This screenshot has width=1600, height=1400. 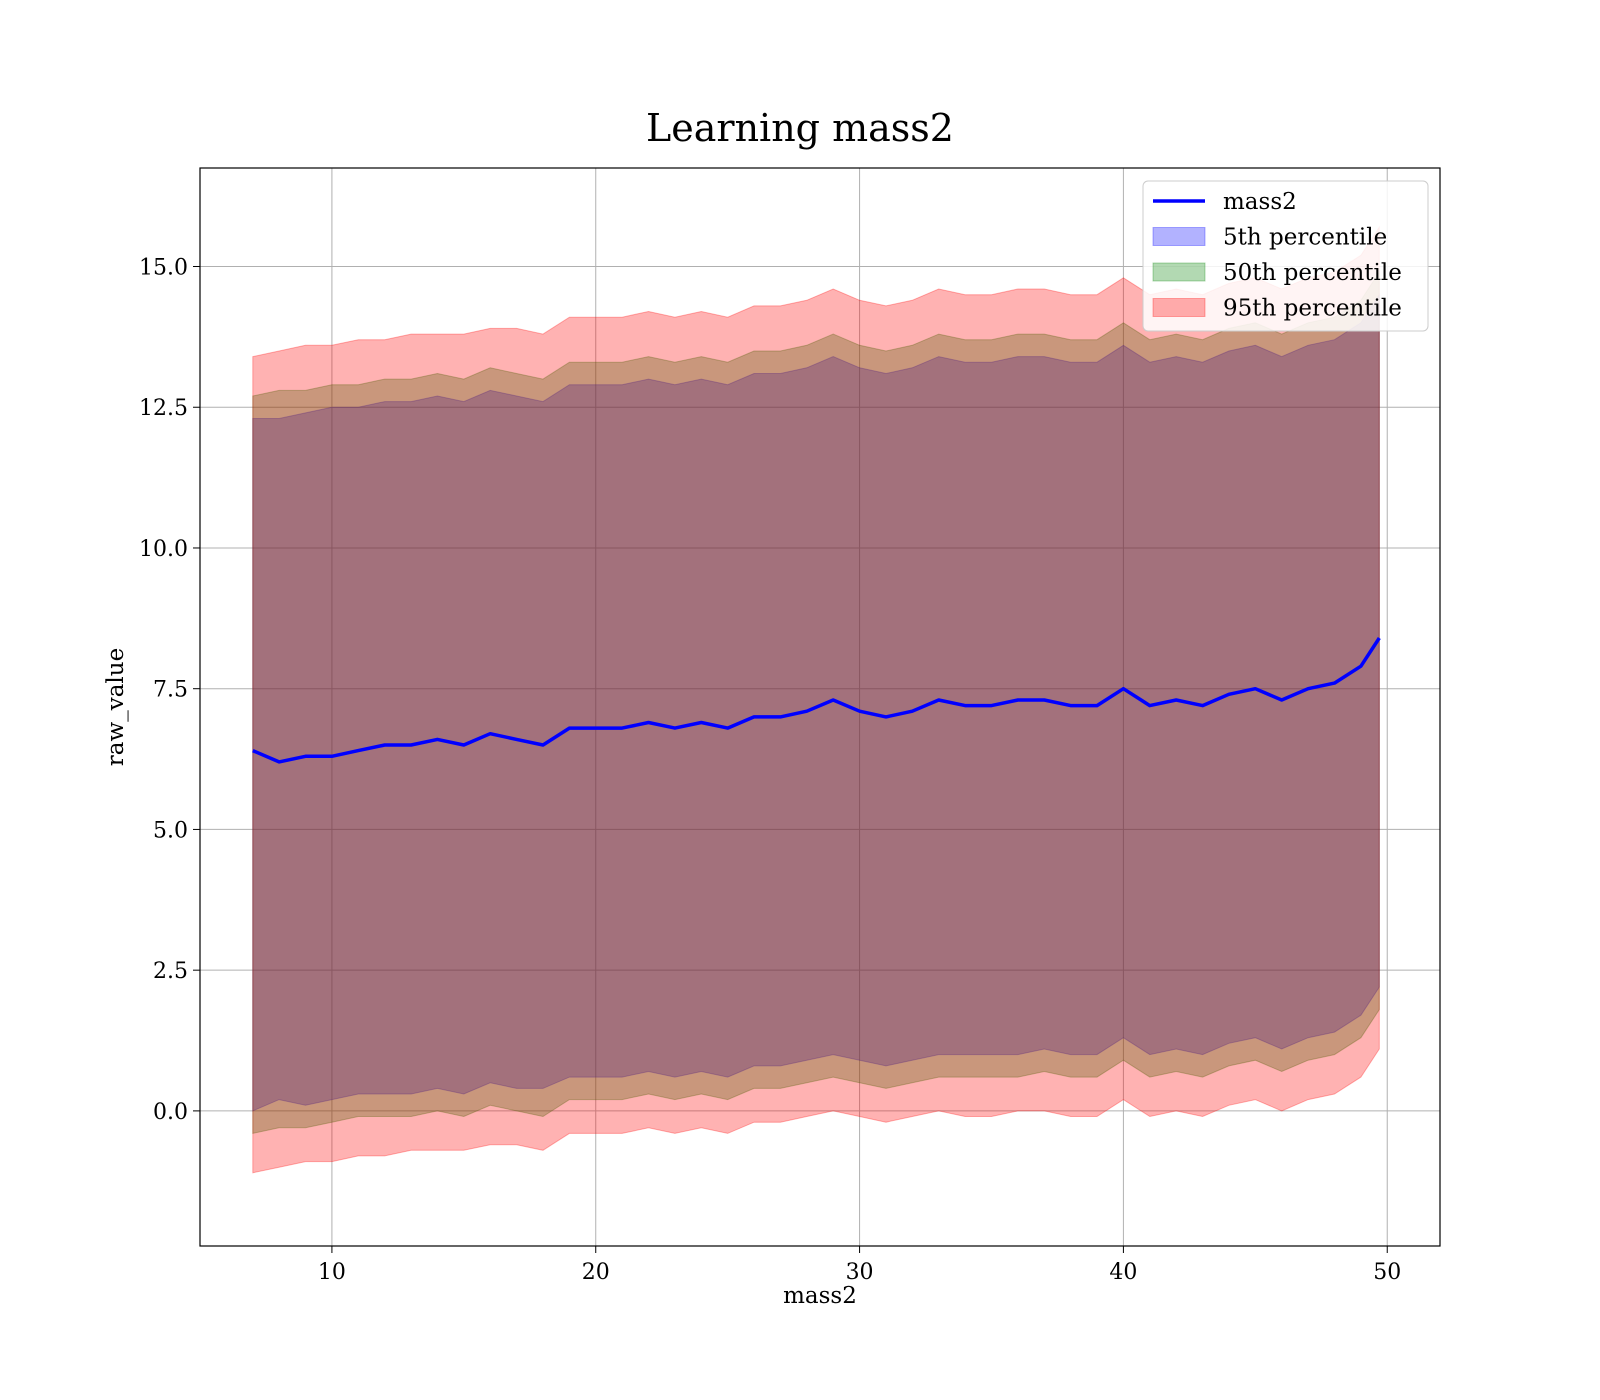 What do you see at coordinates (163, 549) in the screenshot?
I see `y-tick-label: 10.0` at bounding box center [163, 549].